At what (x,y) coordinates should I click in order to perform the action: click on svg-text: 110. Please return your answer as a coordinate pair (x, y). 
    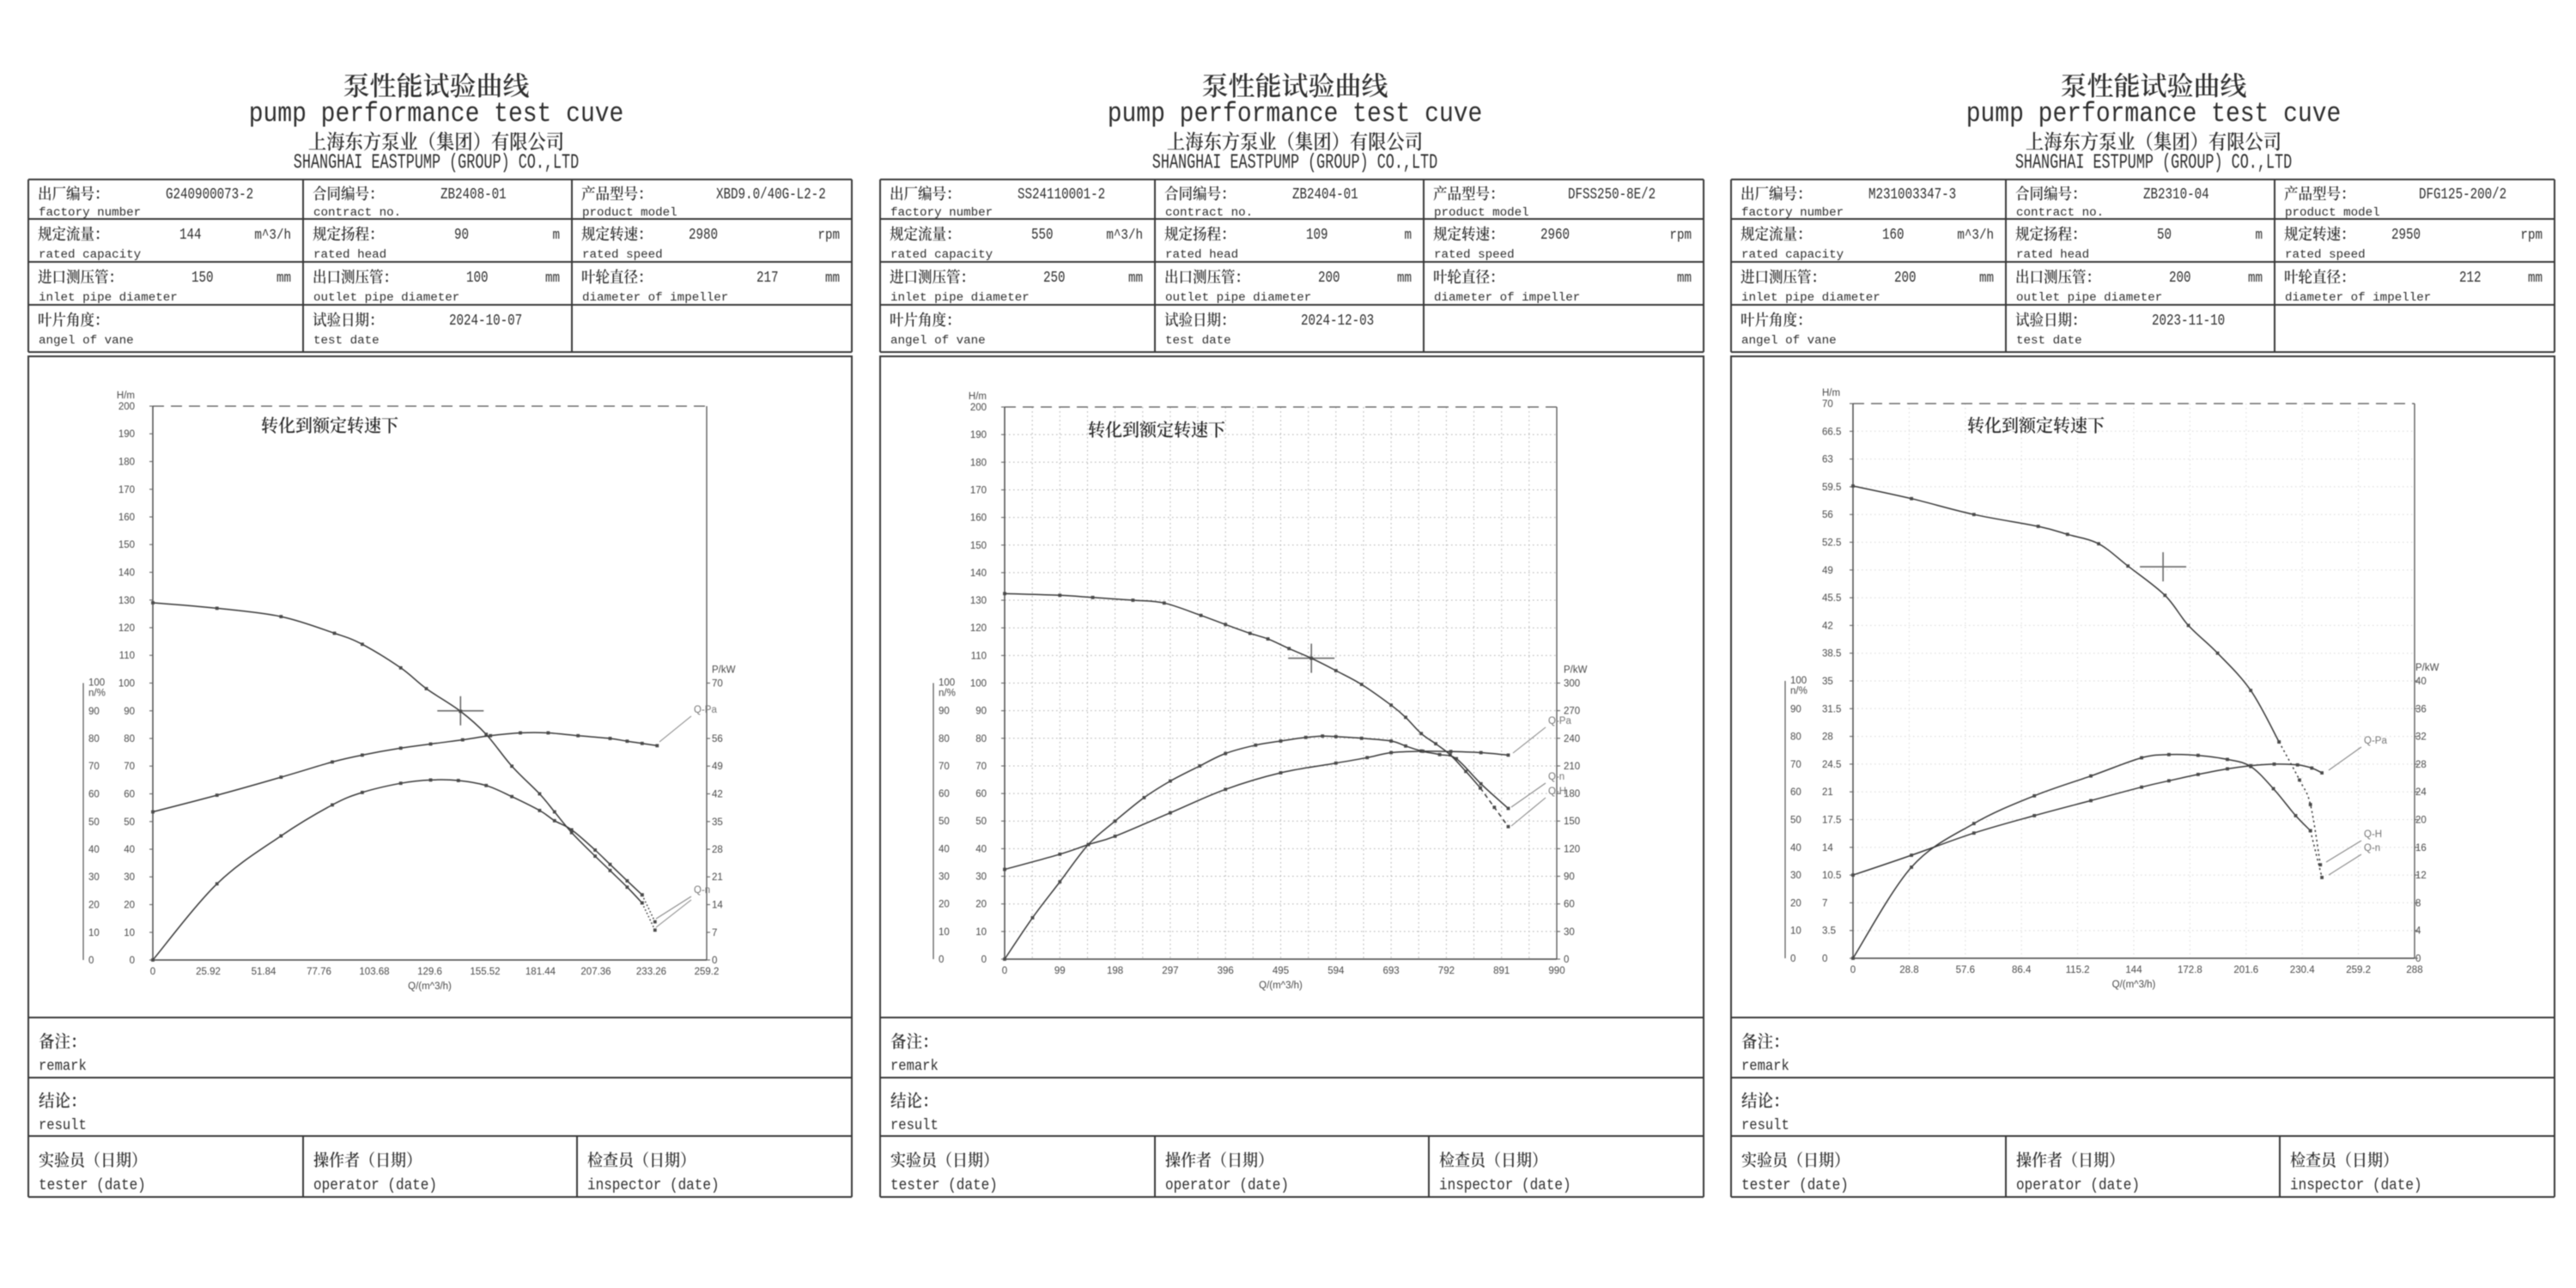
    Looking at the image, I should click on (127, 656).